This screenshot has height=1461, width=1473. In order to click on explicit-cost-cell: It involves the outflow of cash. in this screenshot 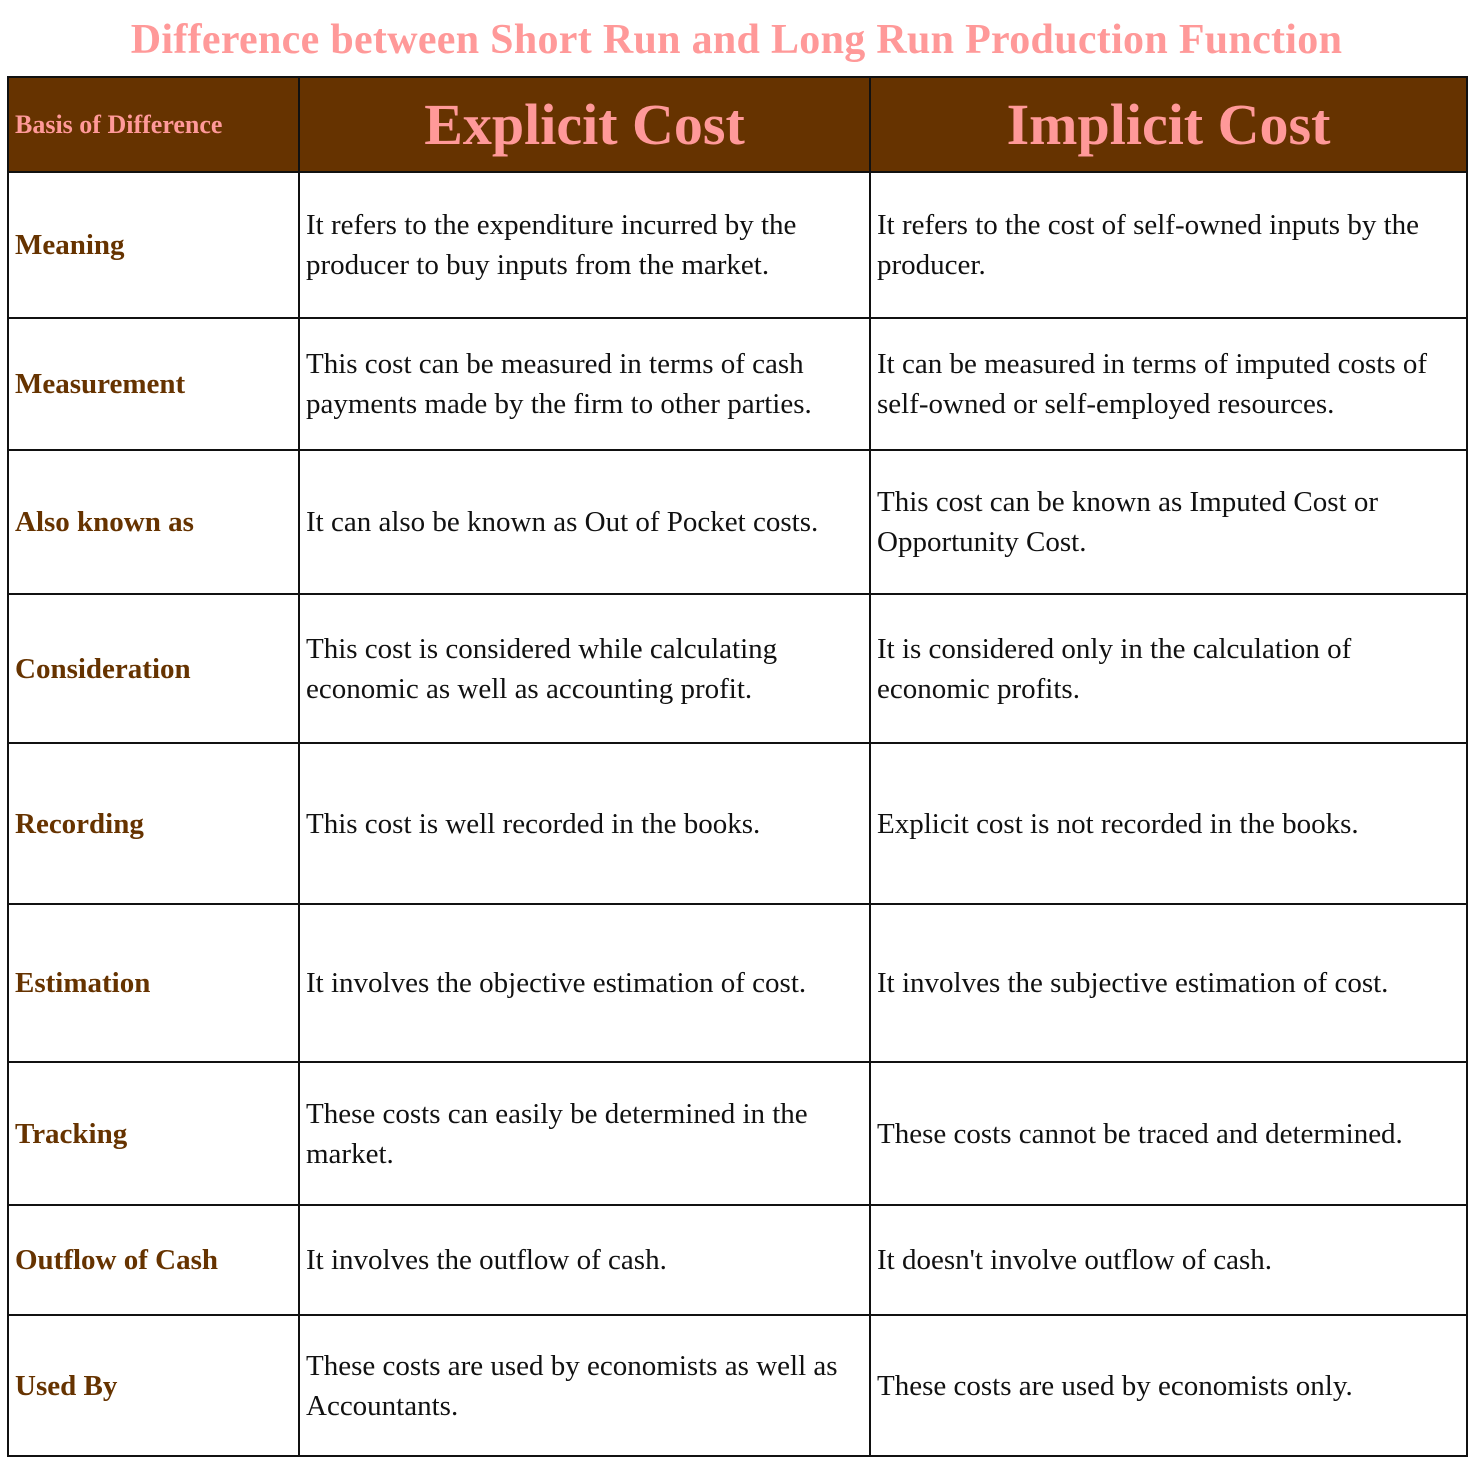, I will do `click(584, 1260)`.